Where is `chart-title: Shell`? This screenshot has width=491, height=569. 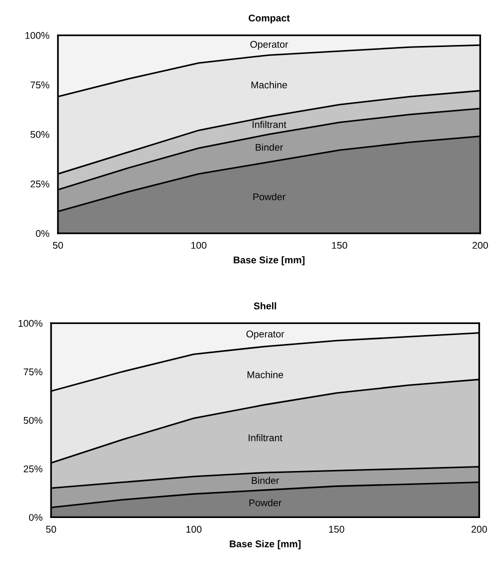
chart-title: Shell is located at coordinates (265, 306).